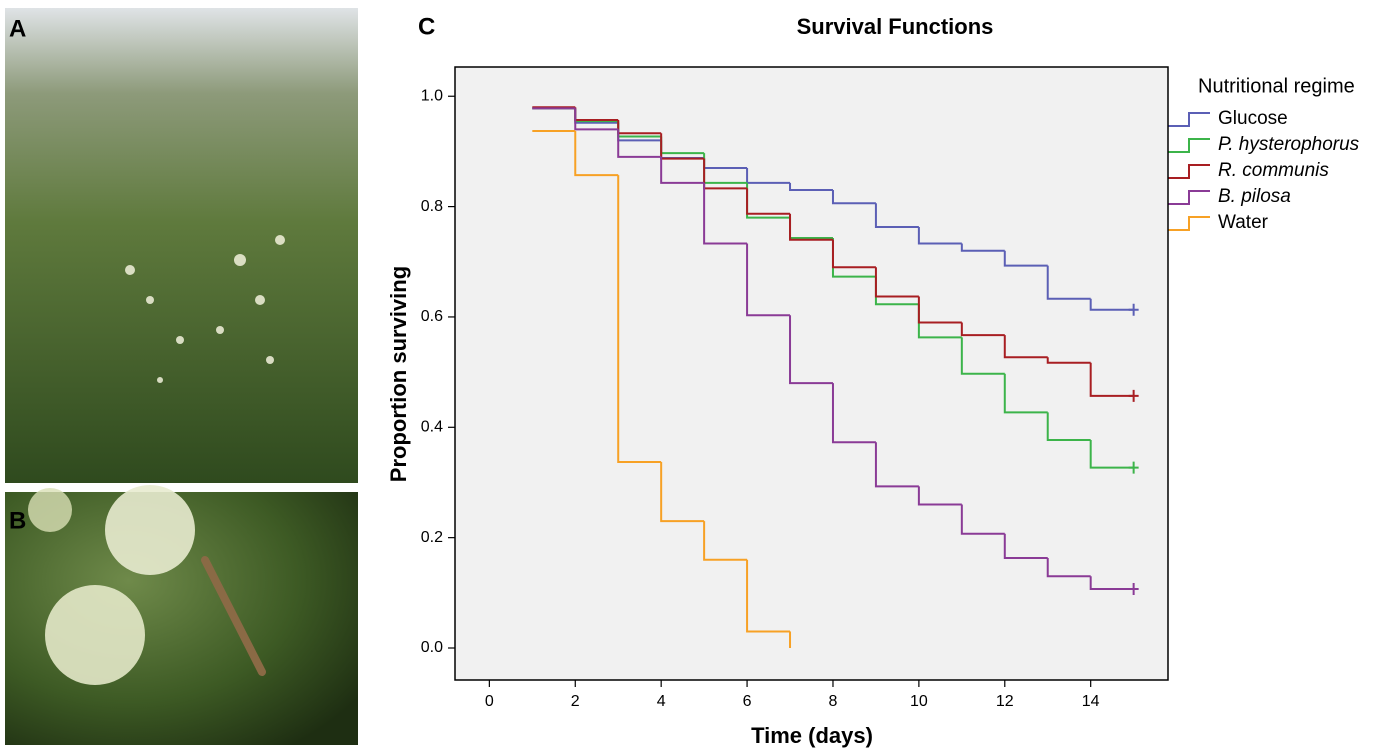 Image resolution: width=1396 pixels, height=756 pixels. I want to click on legend-label: B. pilosa, so click(1254, 196).